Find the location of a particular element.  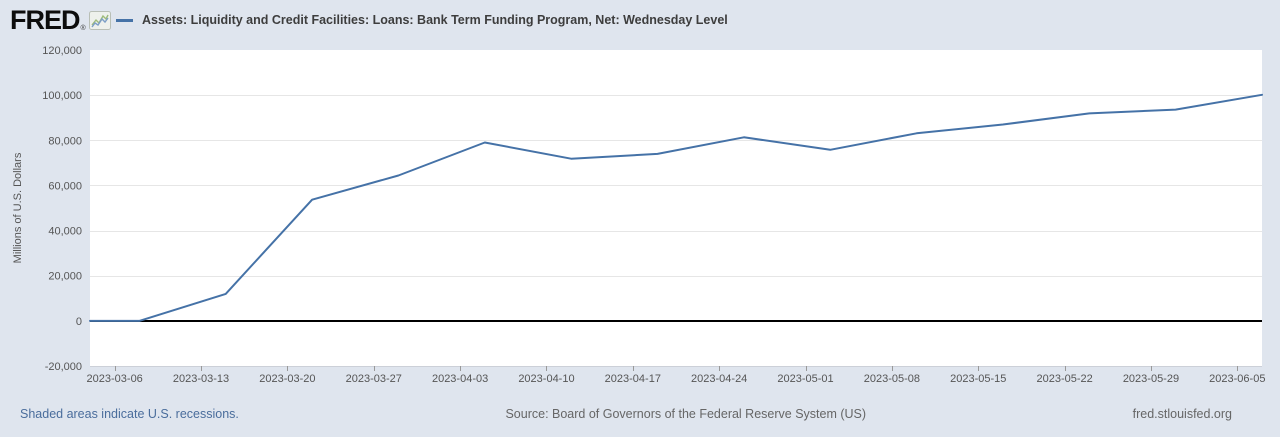

x-tick-label: 2023-05-08 is located at coordinates (892, 379).